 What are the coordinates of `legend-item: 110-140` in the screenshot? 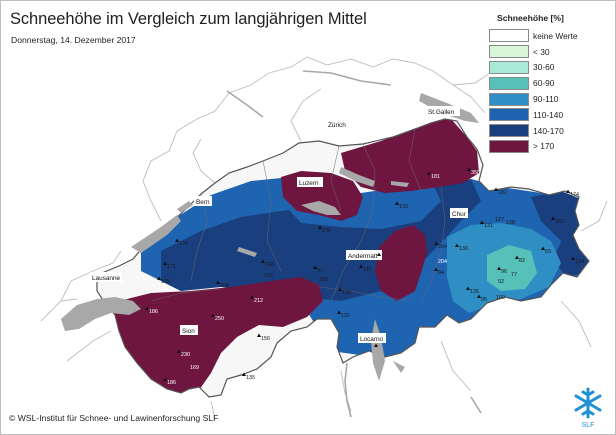 It's located at (533, 115).